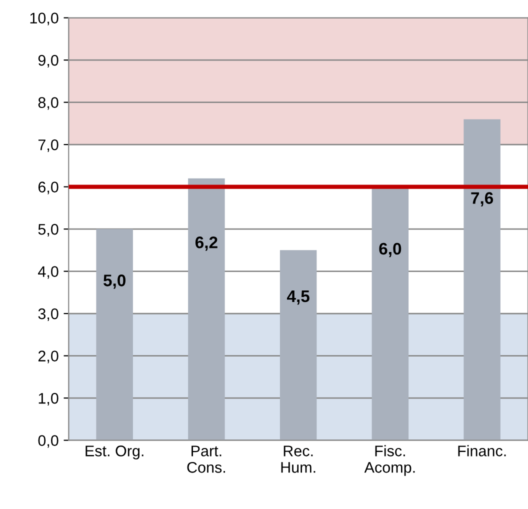  What do you see at coordinates (206, 243) in the screenshot?
I see `data-label: 6,2` at bounding box center [206, 243].